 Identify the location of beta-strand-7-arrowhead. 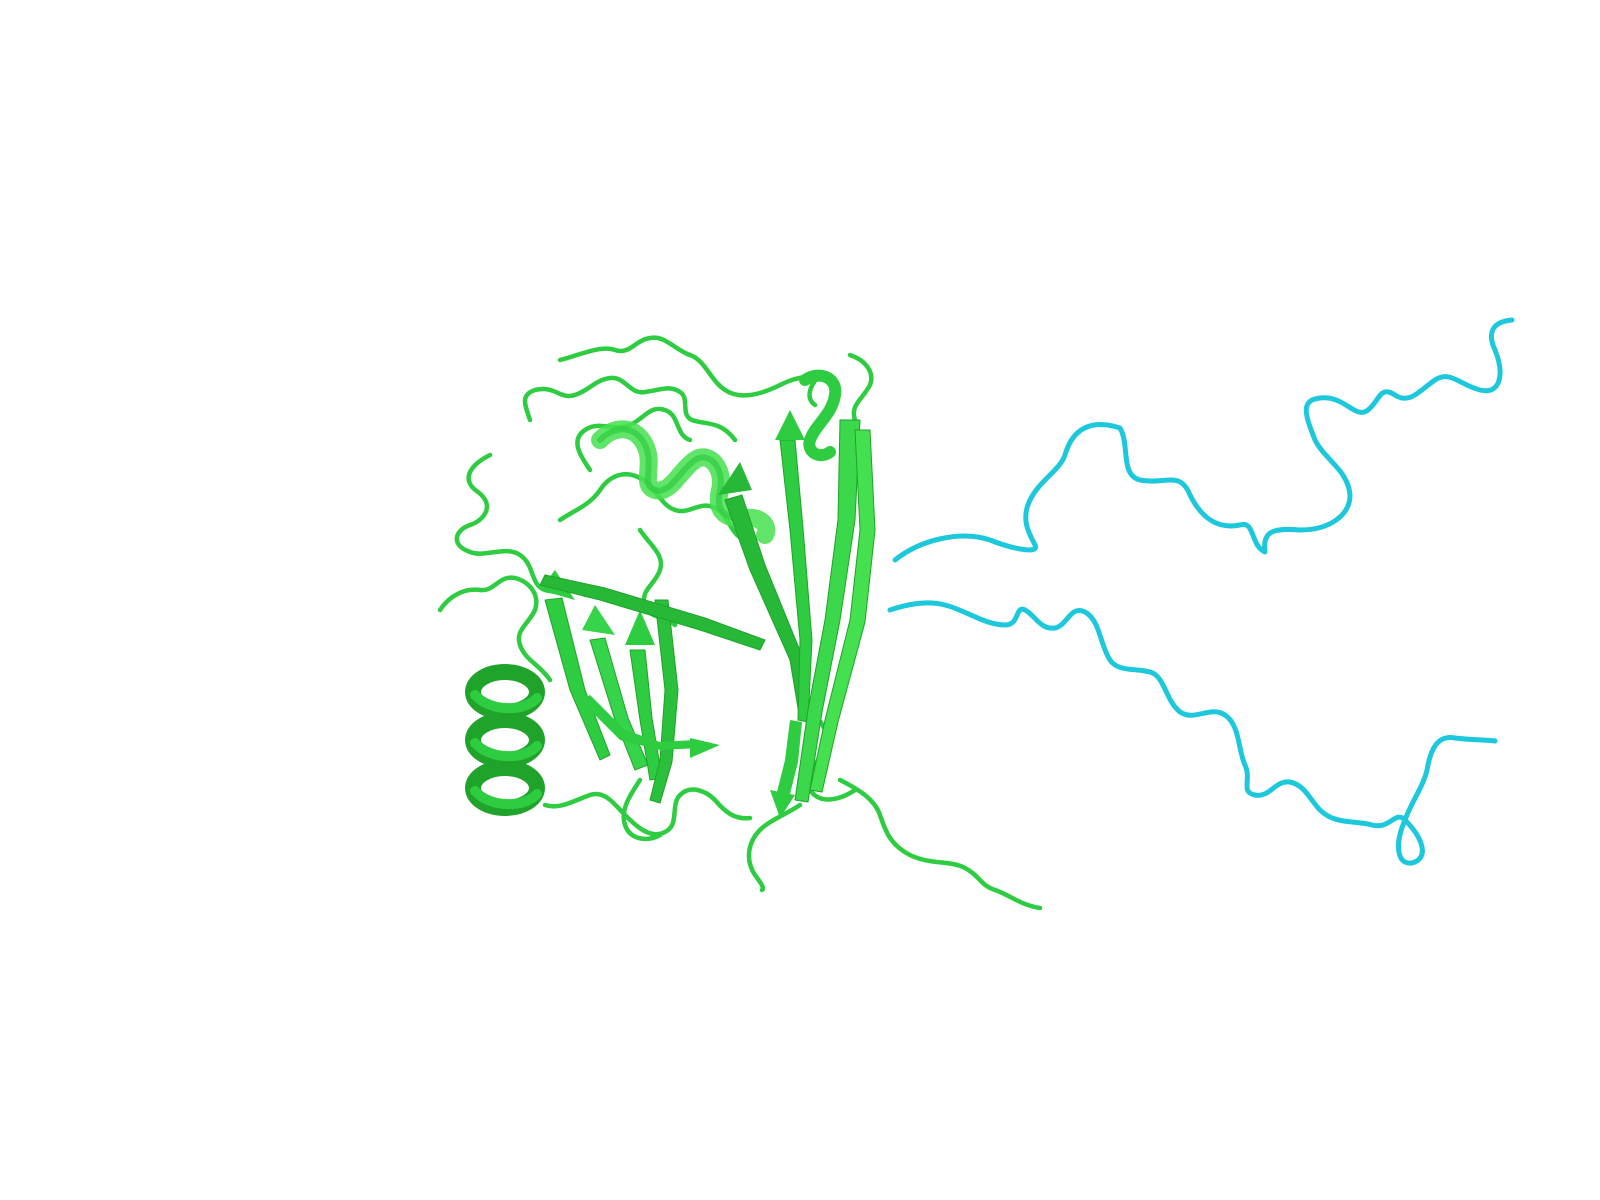
(735, 478).